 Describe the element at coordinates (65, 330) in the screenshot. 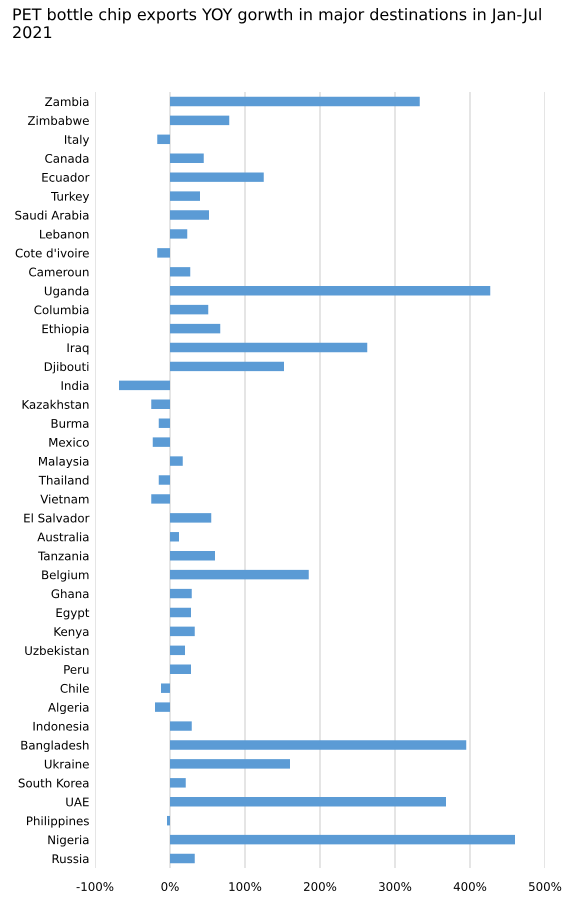

I see `y-tick-label: Ethiopia` at that location.